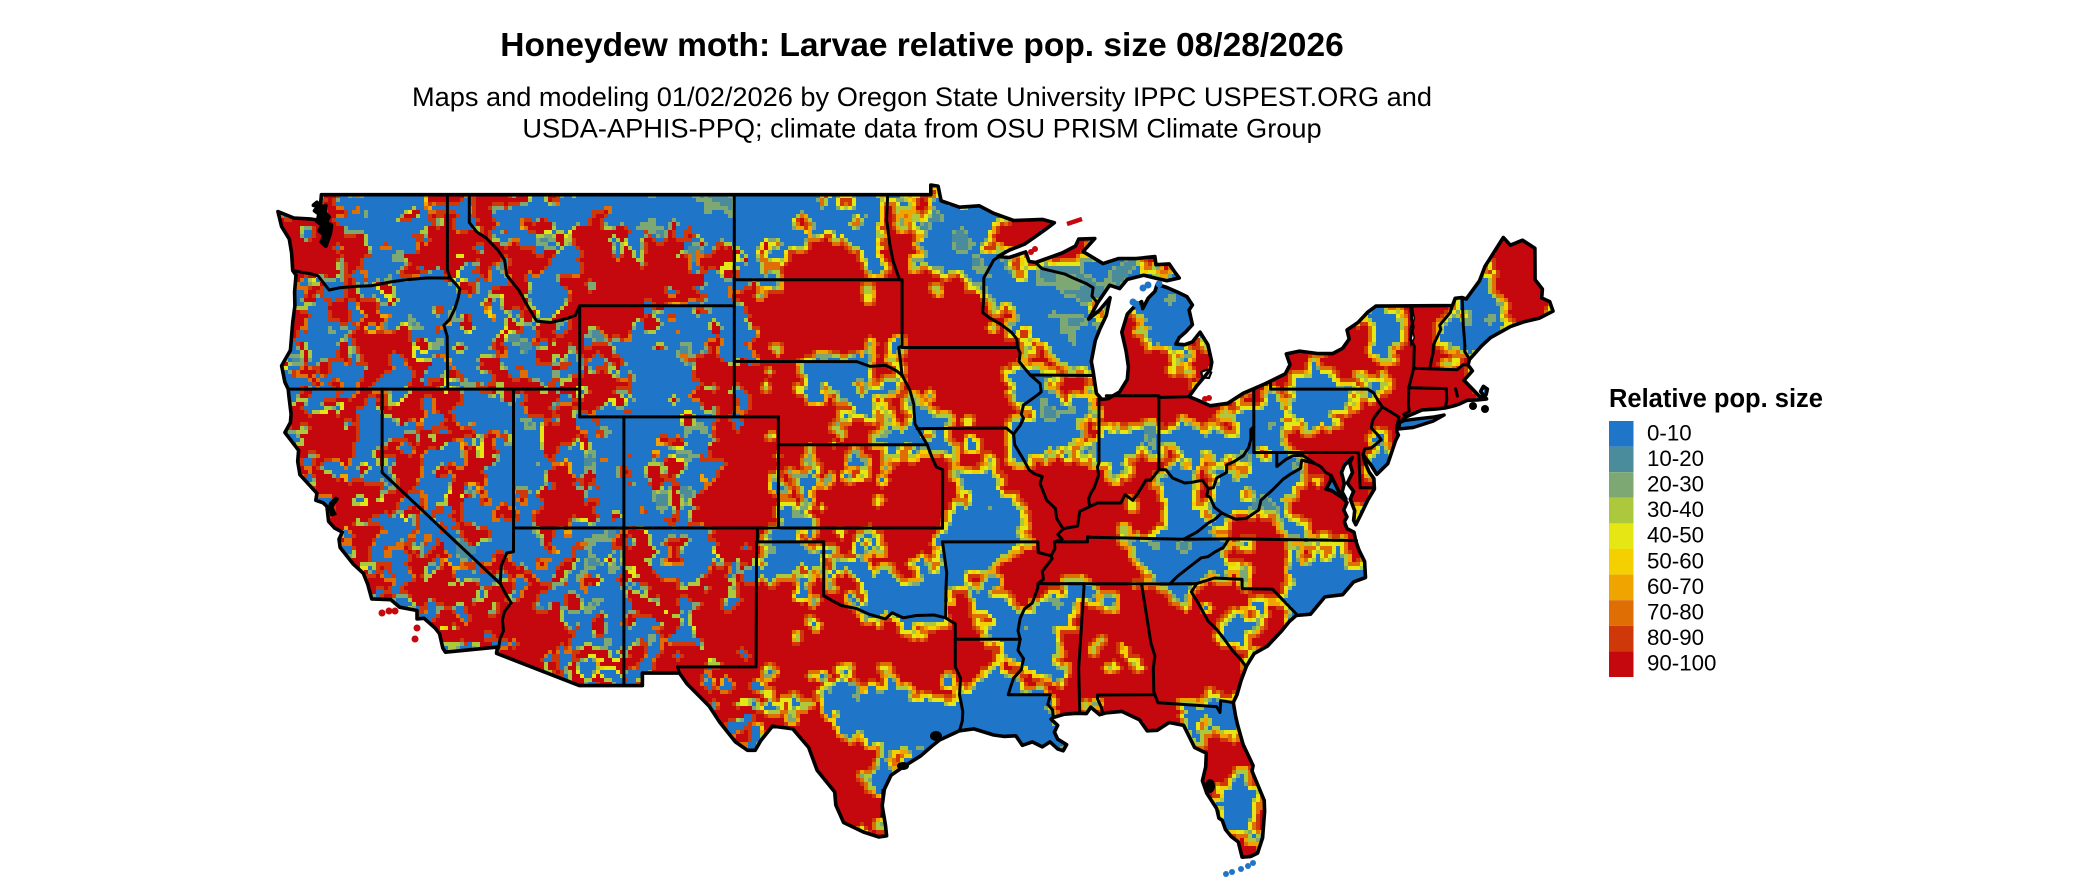  I want to click on svg-text: Relative pop. size, so click(1716, 399).